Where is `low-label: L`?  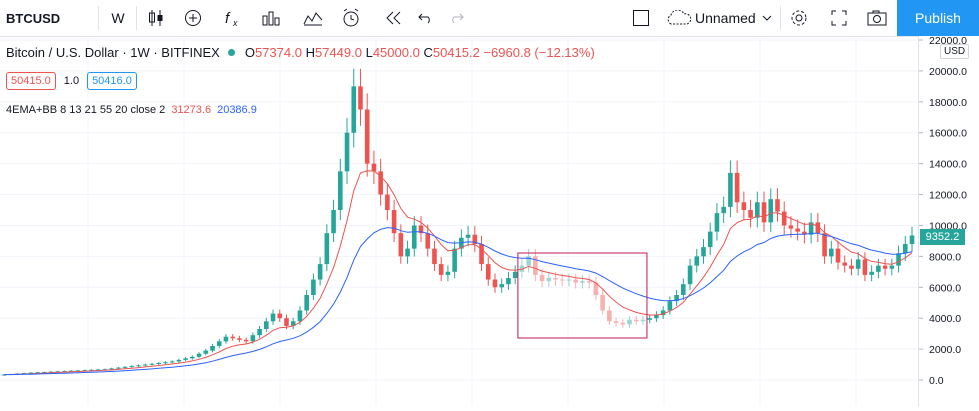 low-label: L is located at coordinates (369, 52).